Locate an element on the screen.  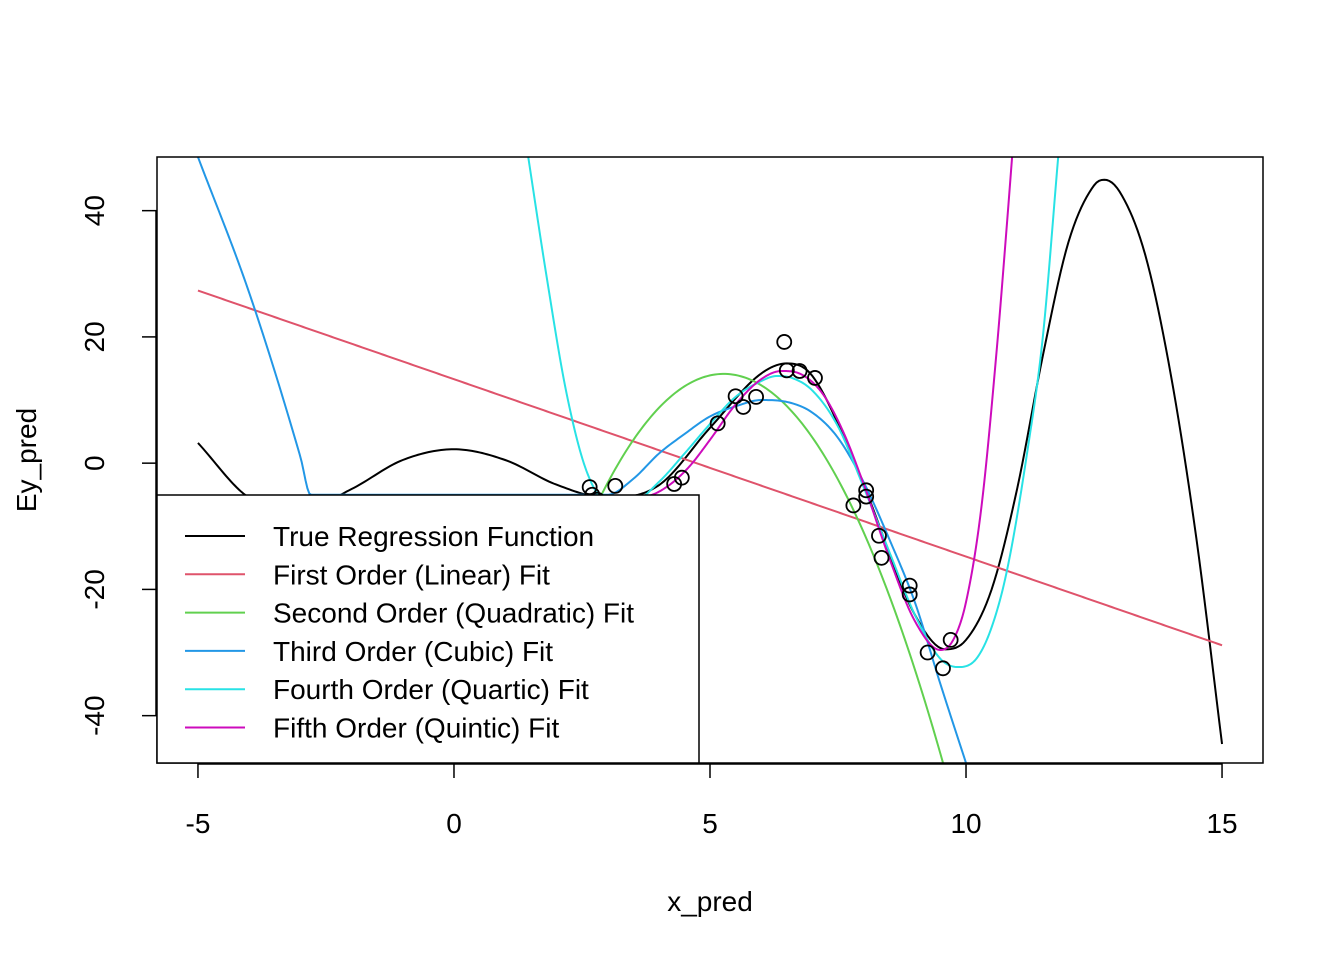
x-tick-label: -5 is located at coordinates (198, 823).